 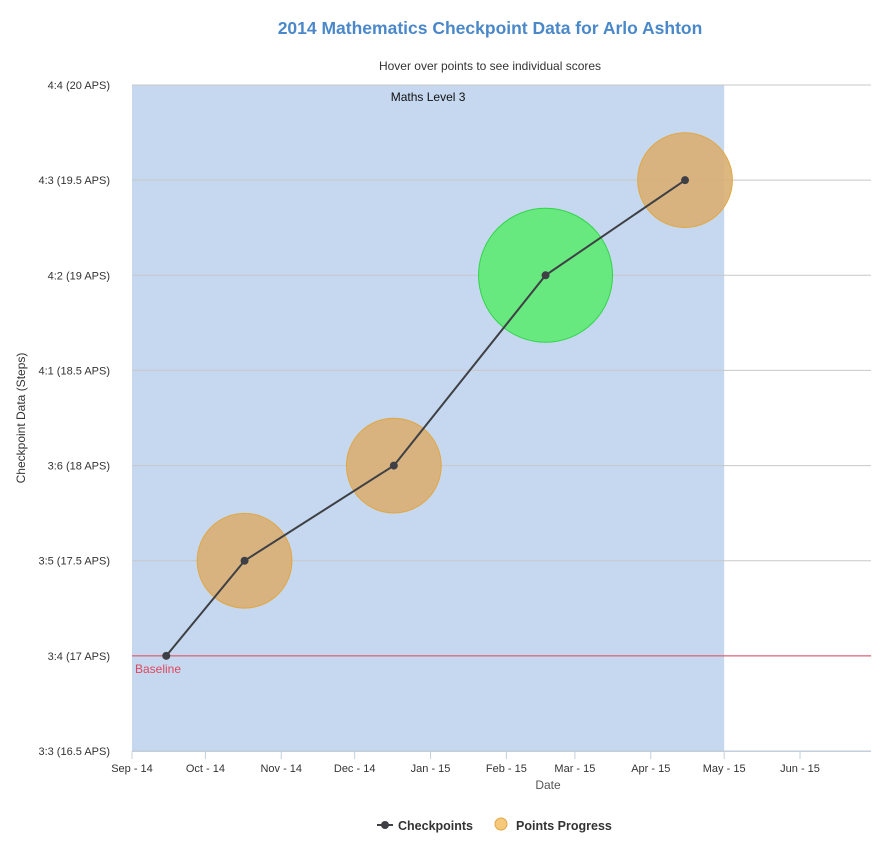 I want to click on x-tick-label: Oct - 14, so click(x=205, y=769).